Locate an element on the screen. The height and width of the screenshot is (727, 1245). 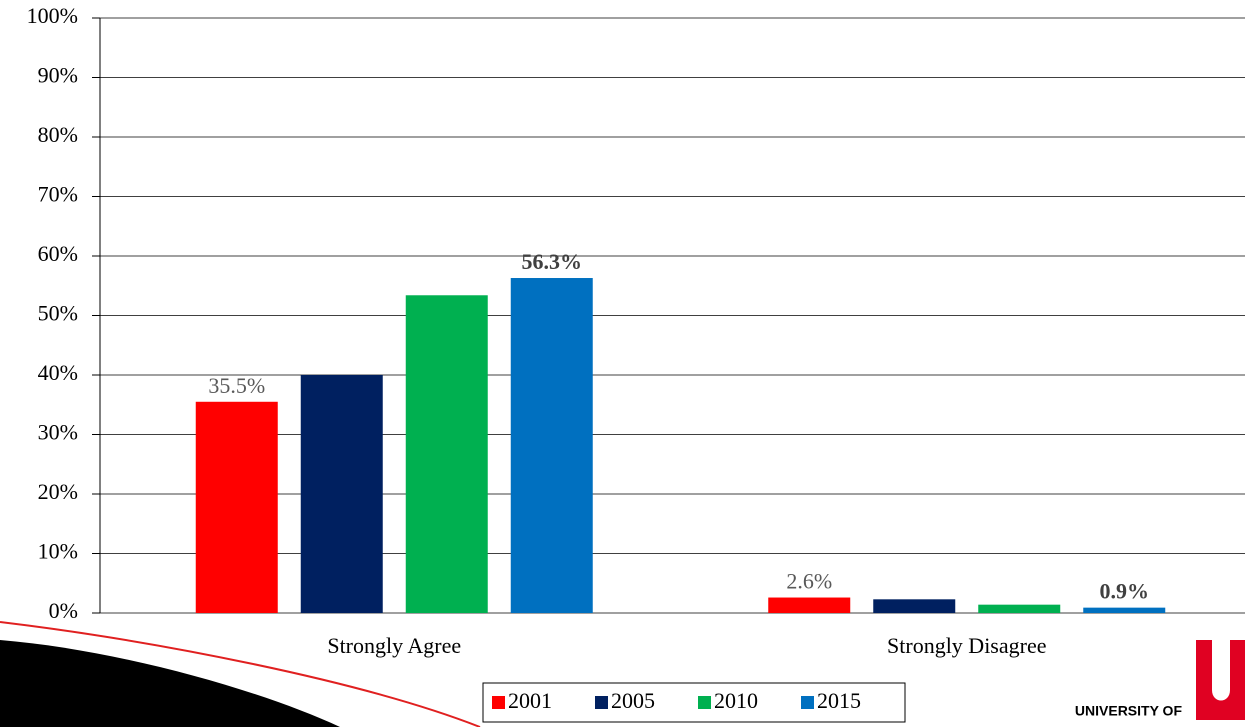
y-tick-label: 100% is located at coordinates (52, 15).